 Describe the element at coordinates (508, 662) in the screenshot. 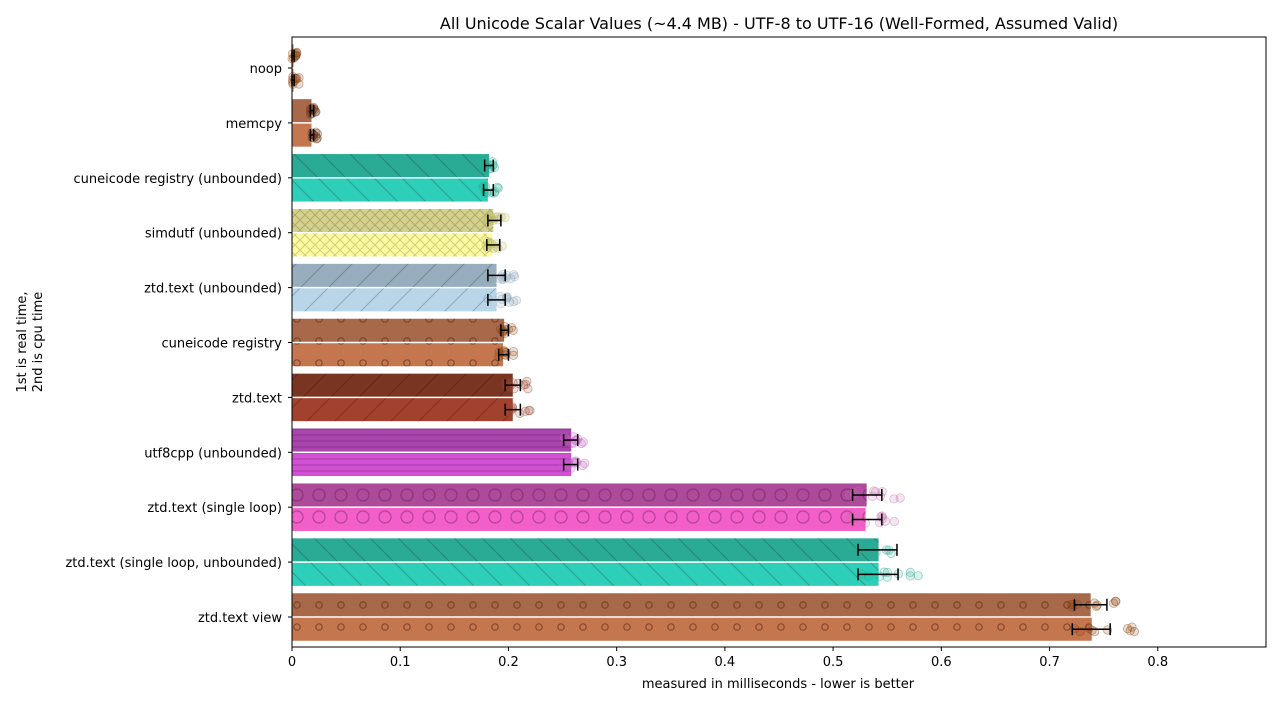

I see `x-tick-label-2: 0.2` at that location.